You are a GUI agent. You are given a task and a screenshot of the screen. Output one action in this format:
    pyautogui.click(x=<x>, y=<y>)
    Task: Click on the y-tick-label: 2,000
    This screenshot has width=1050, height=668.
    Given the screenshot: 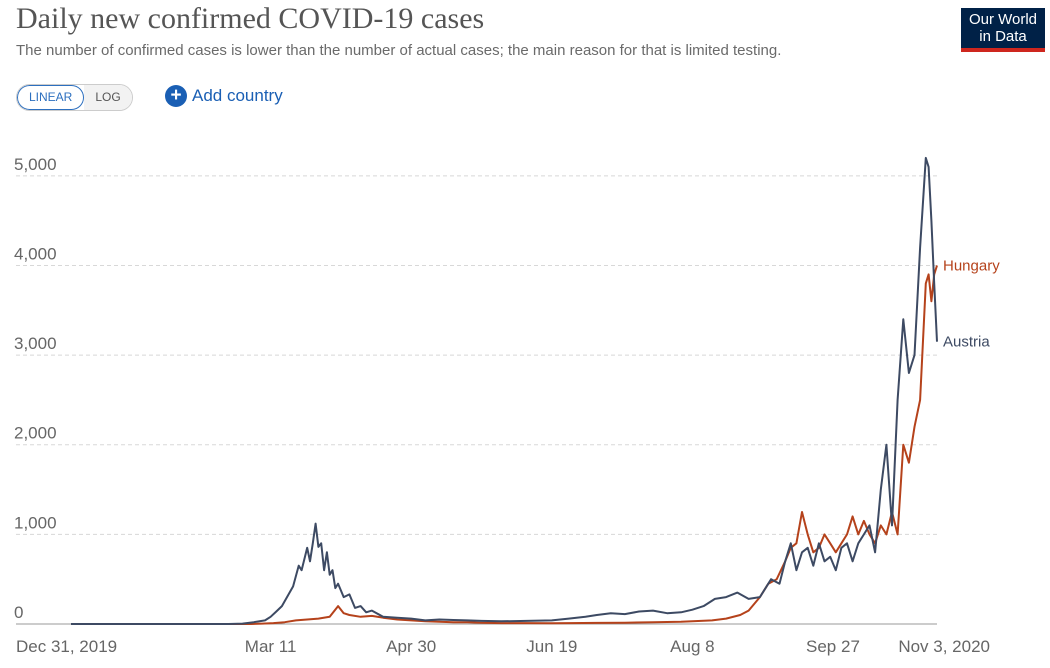 What is the action you would take?
    pyautogui.click(x=35, y=433)
    